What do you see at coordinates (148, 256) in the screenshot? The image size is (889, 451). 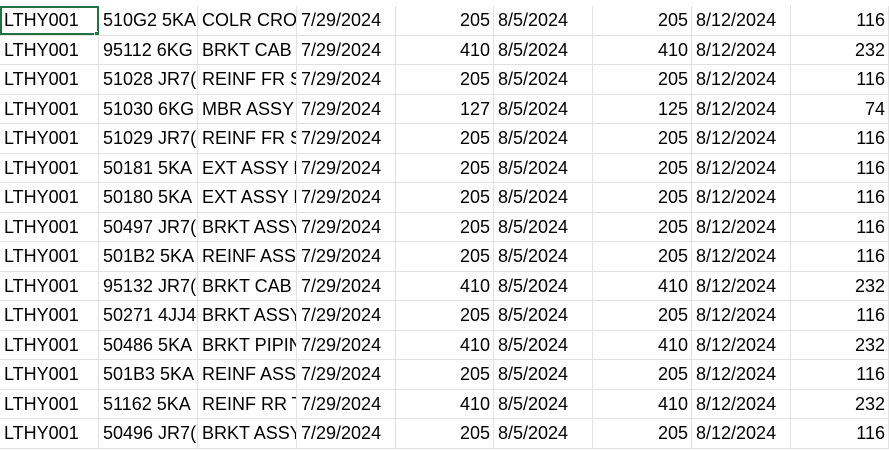 I see `grid-cell: 501B2 5KA` at bounding box center [148, 256].